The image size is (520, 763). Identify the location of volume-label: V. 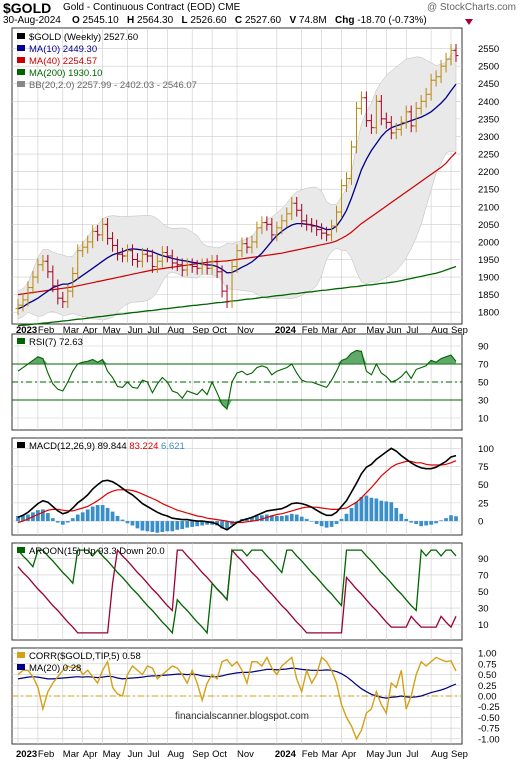
(293, 20).